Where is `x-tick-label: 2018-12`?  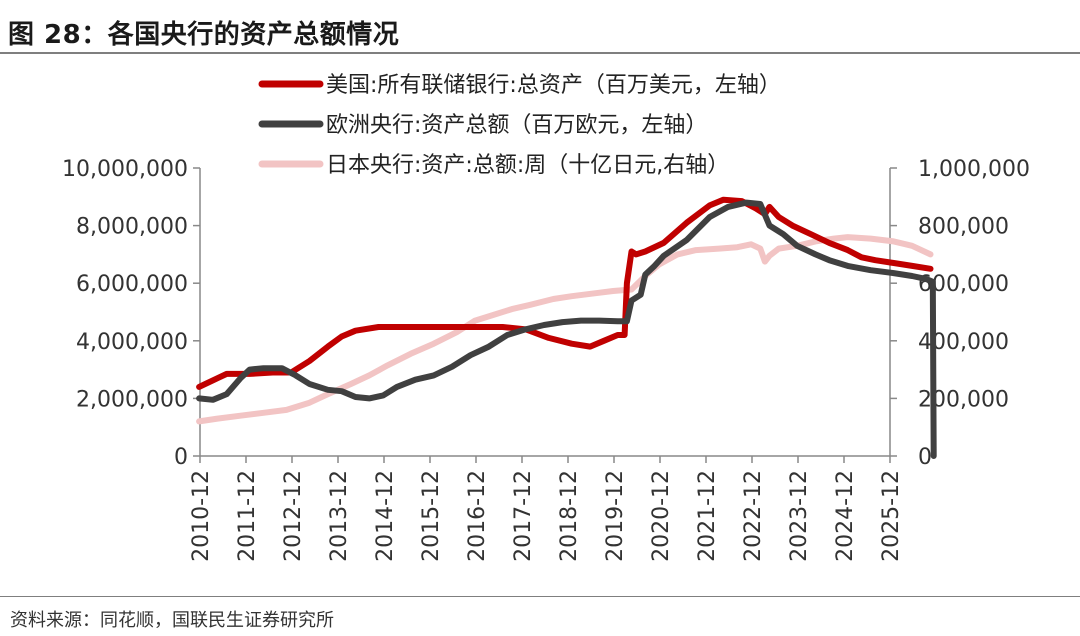 x-tick-label: 2018-12 is located at coordinates (569, 516).